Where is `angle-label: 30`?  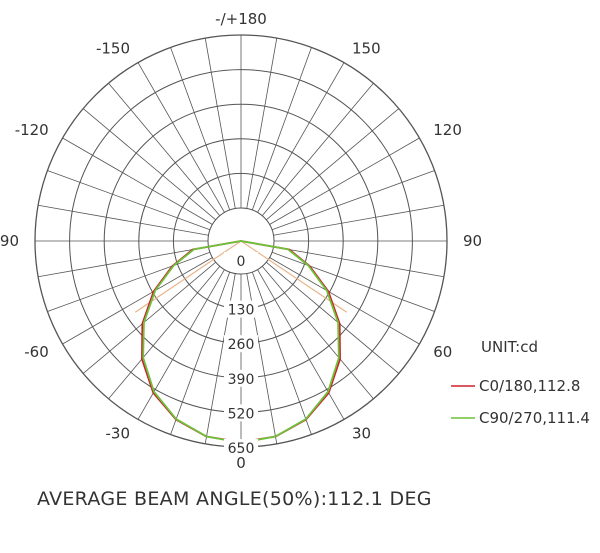
angle-label: 30 is located at coordinates (361, 433).